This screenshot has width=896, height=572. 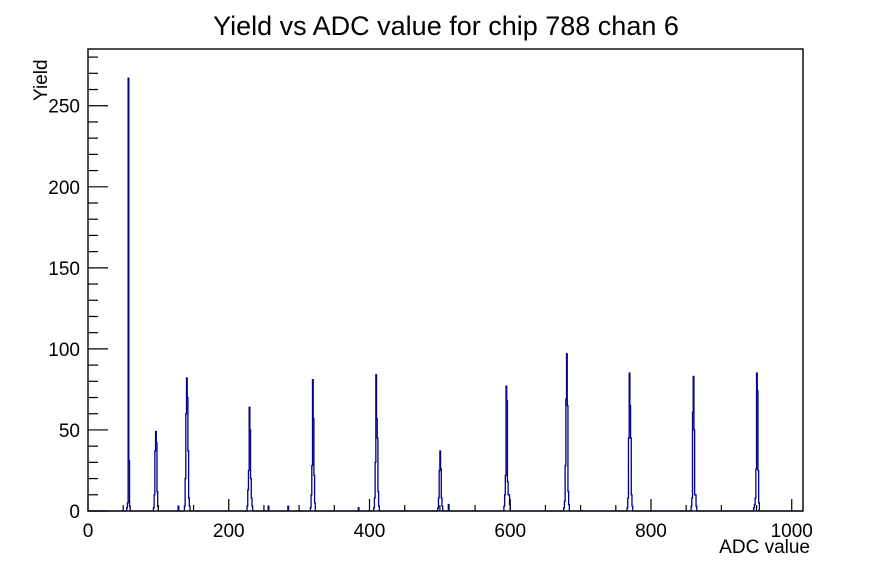 What do you see at coordinates (792, 531) in the screenshot?
I see `x-tick-label: 1000` at bounding box center [792, 531].